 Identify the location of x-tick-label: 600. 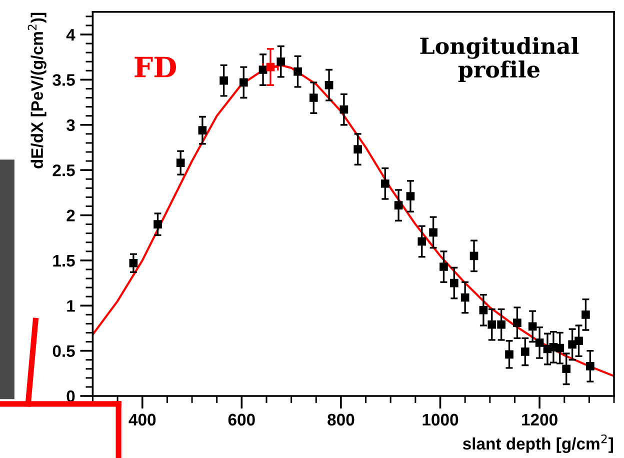
(241, 420).